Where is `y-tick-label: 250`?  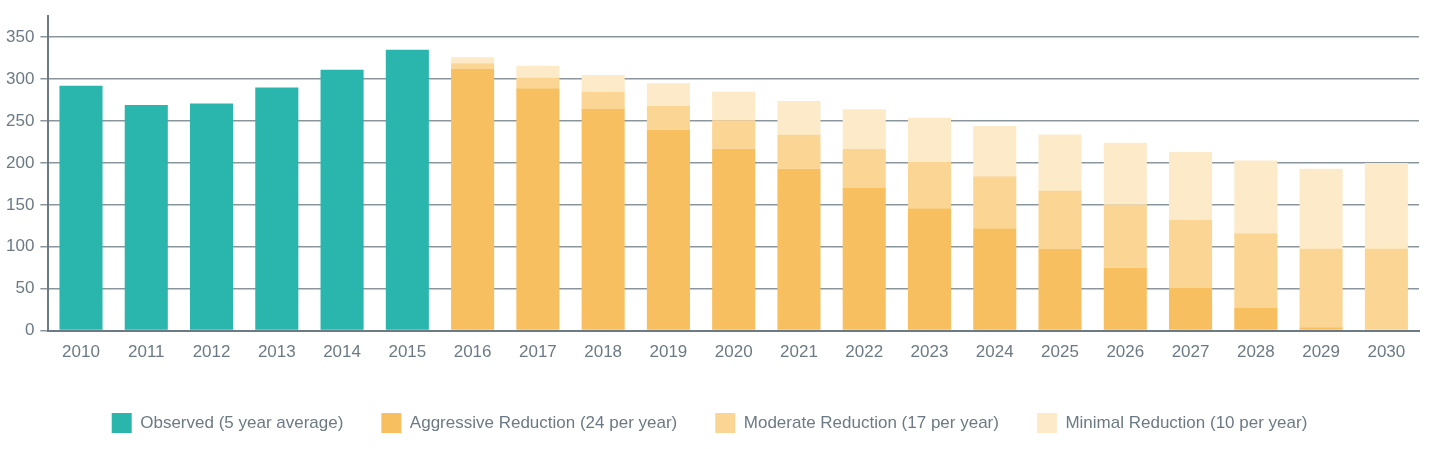 y-tick-label: 250 is located at coordinates (20, 120).